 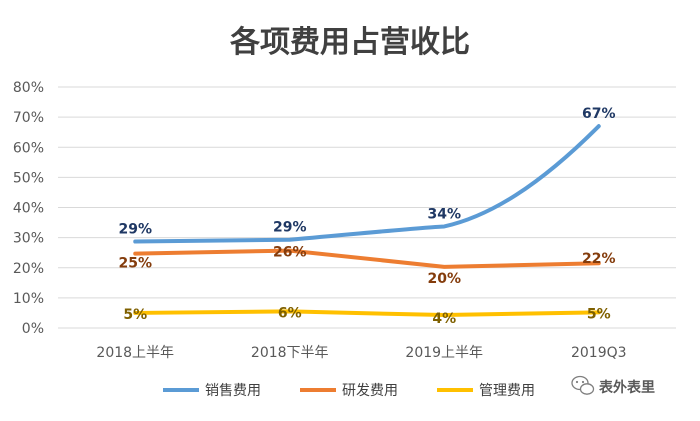 I want to click on watermark-text: 表外表里, so click(x=626, y=387).